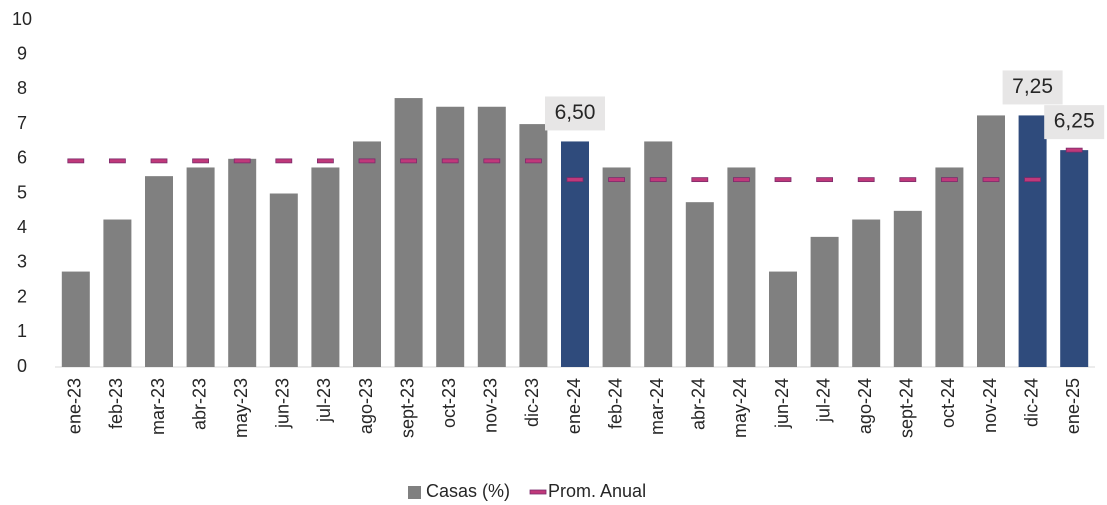 The width and height of the screenshot is (1107, 505). What do you see at coordinates (657, 406) in the screenshot?
I see `x-tick-label: mar-24` at bounding box center [657, 406].